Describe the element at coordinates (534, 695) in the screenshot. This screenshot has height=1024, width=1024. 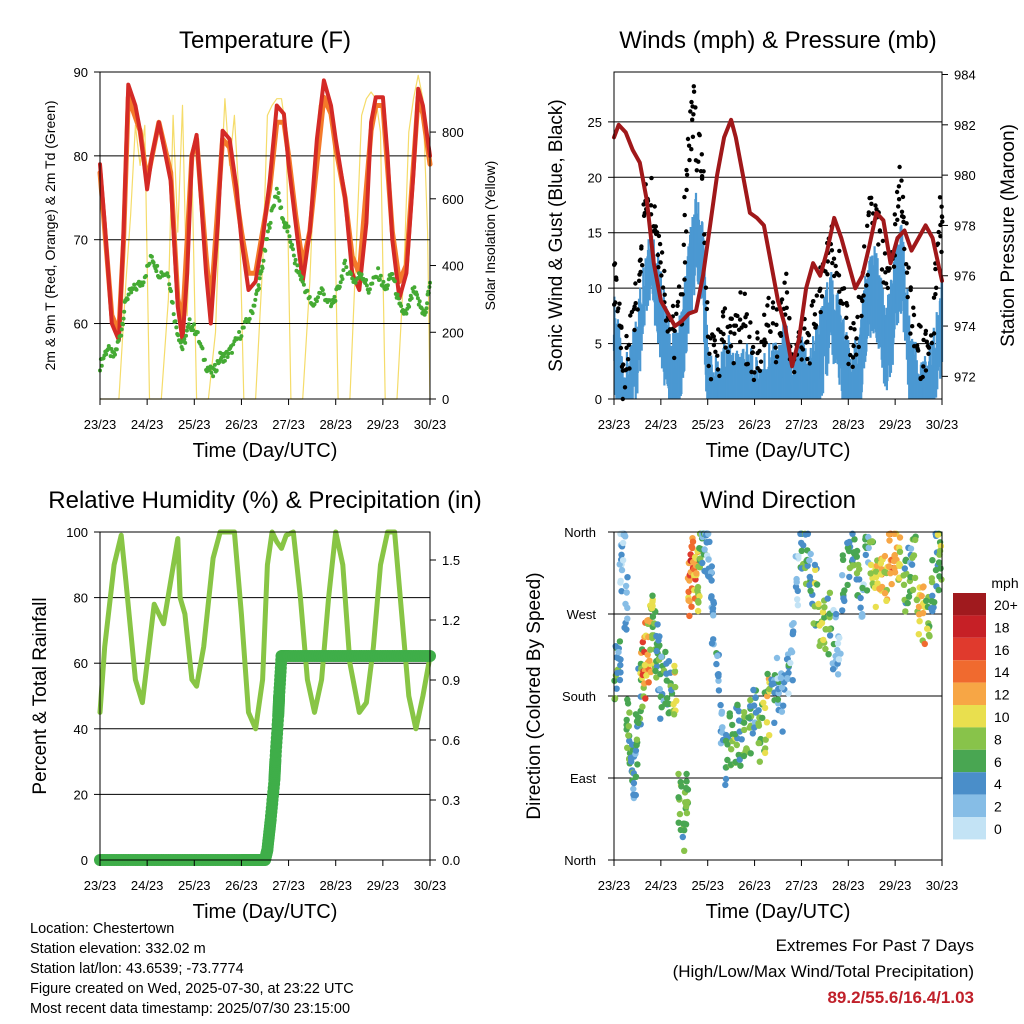
I see `direction-ylabel: Direction (Colored By Speed)` at that location.